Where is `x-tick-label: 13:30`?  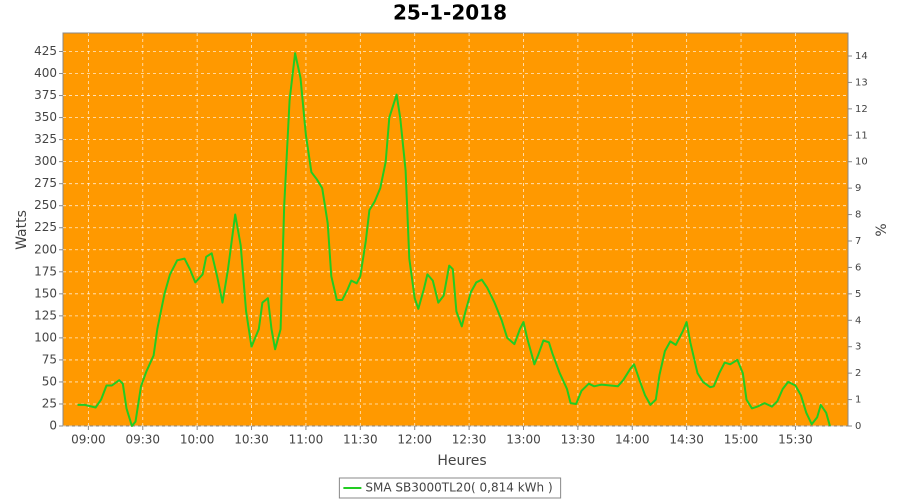 x-tick-label: 13:30 is located at coordinates (578, 440).